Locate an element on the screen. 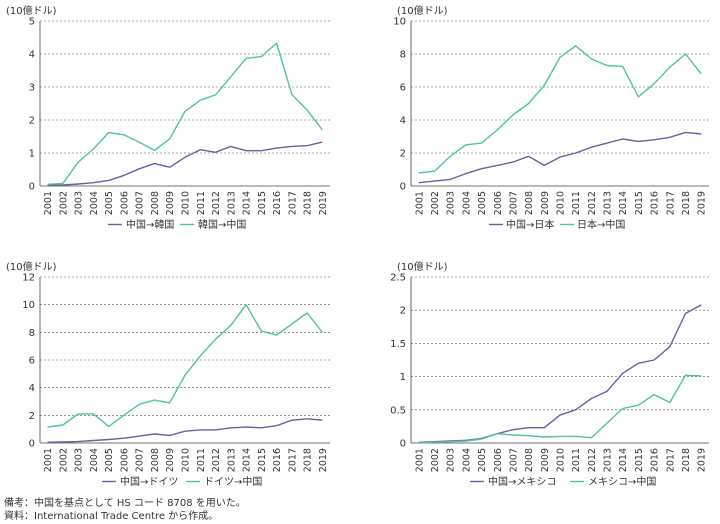  legend-label-1: 中国→日本 is located at coordinates (530, 224).